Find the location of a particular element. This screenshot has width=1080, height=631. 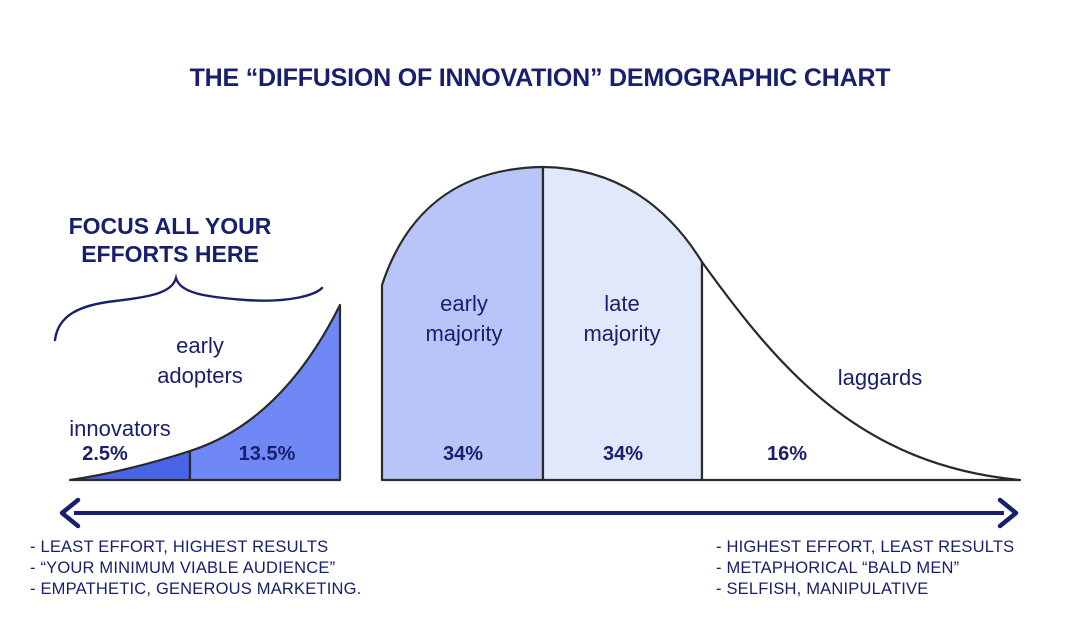

label-late-majority-line2: majority is located at coordinates (622, 333).